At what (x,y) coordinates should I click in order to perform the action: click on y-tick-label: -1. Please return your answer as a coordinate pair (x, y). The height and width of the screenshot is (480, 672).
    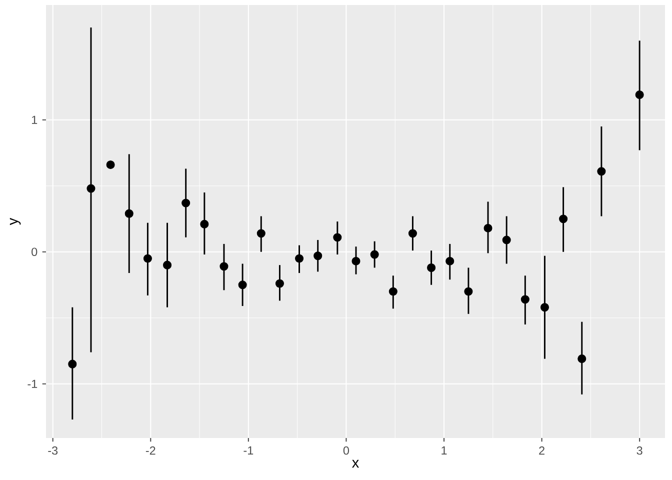
    Looking at the image, I should click on (33, 384).